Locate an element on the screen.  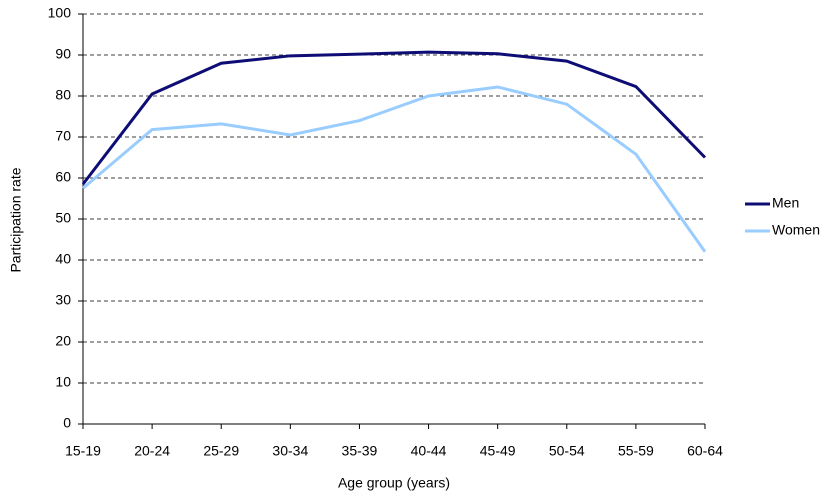
legend-label: Women is located at coordinates (796, 230).